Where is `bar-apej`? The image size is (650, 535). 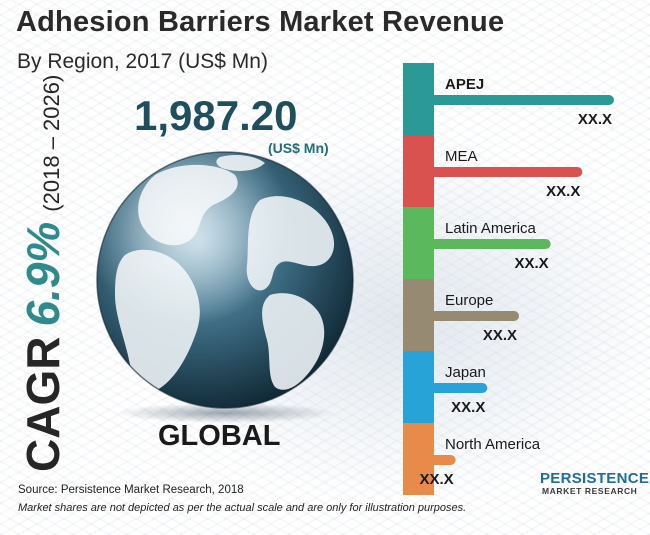
bar-apej is located at coordinates (519, 100).